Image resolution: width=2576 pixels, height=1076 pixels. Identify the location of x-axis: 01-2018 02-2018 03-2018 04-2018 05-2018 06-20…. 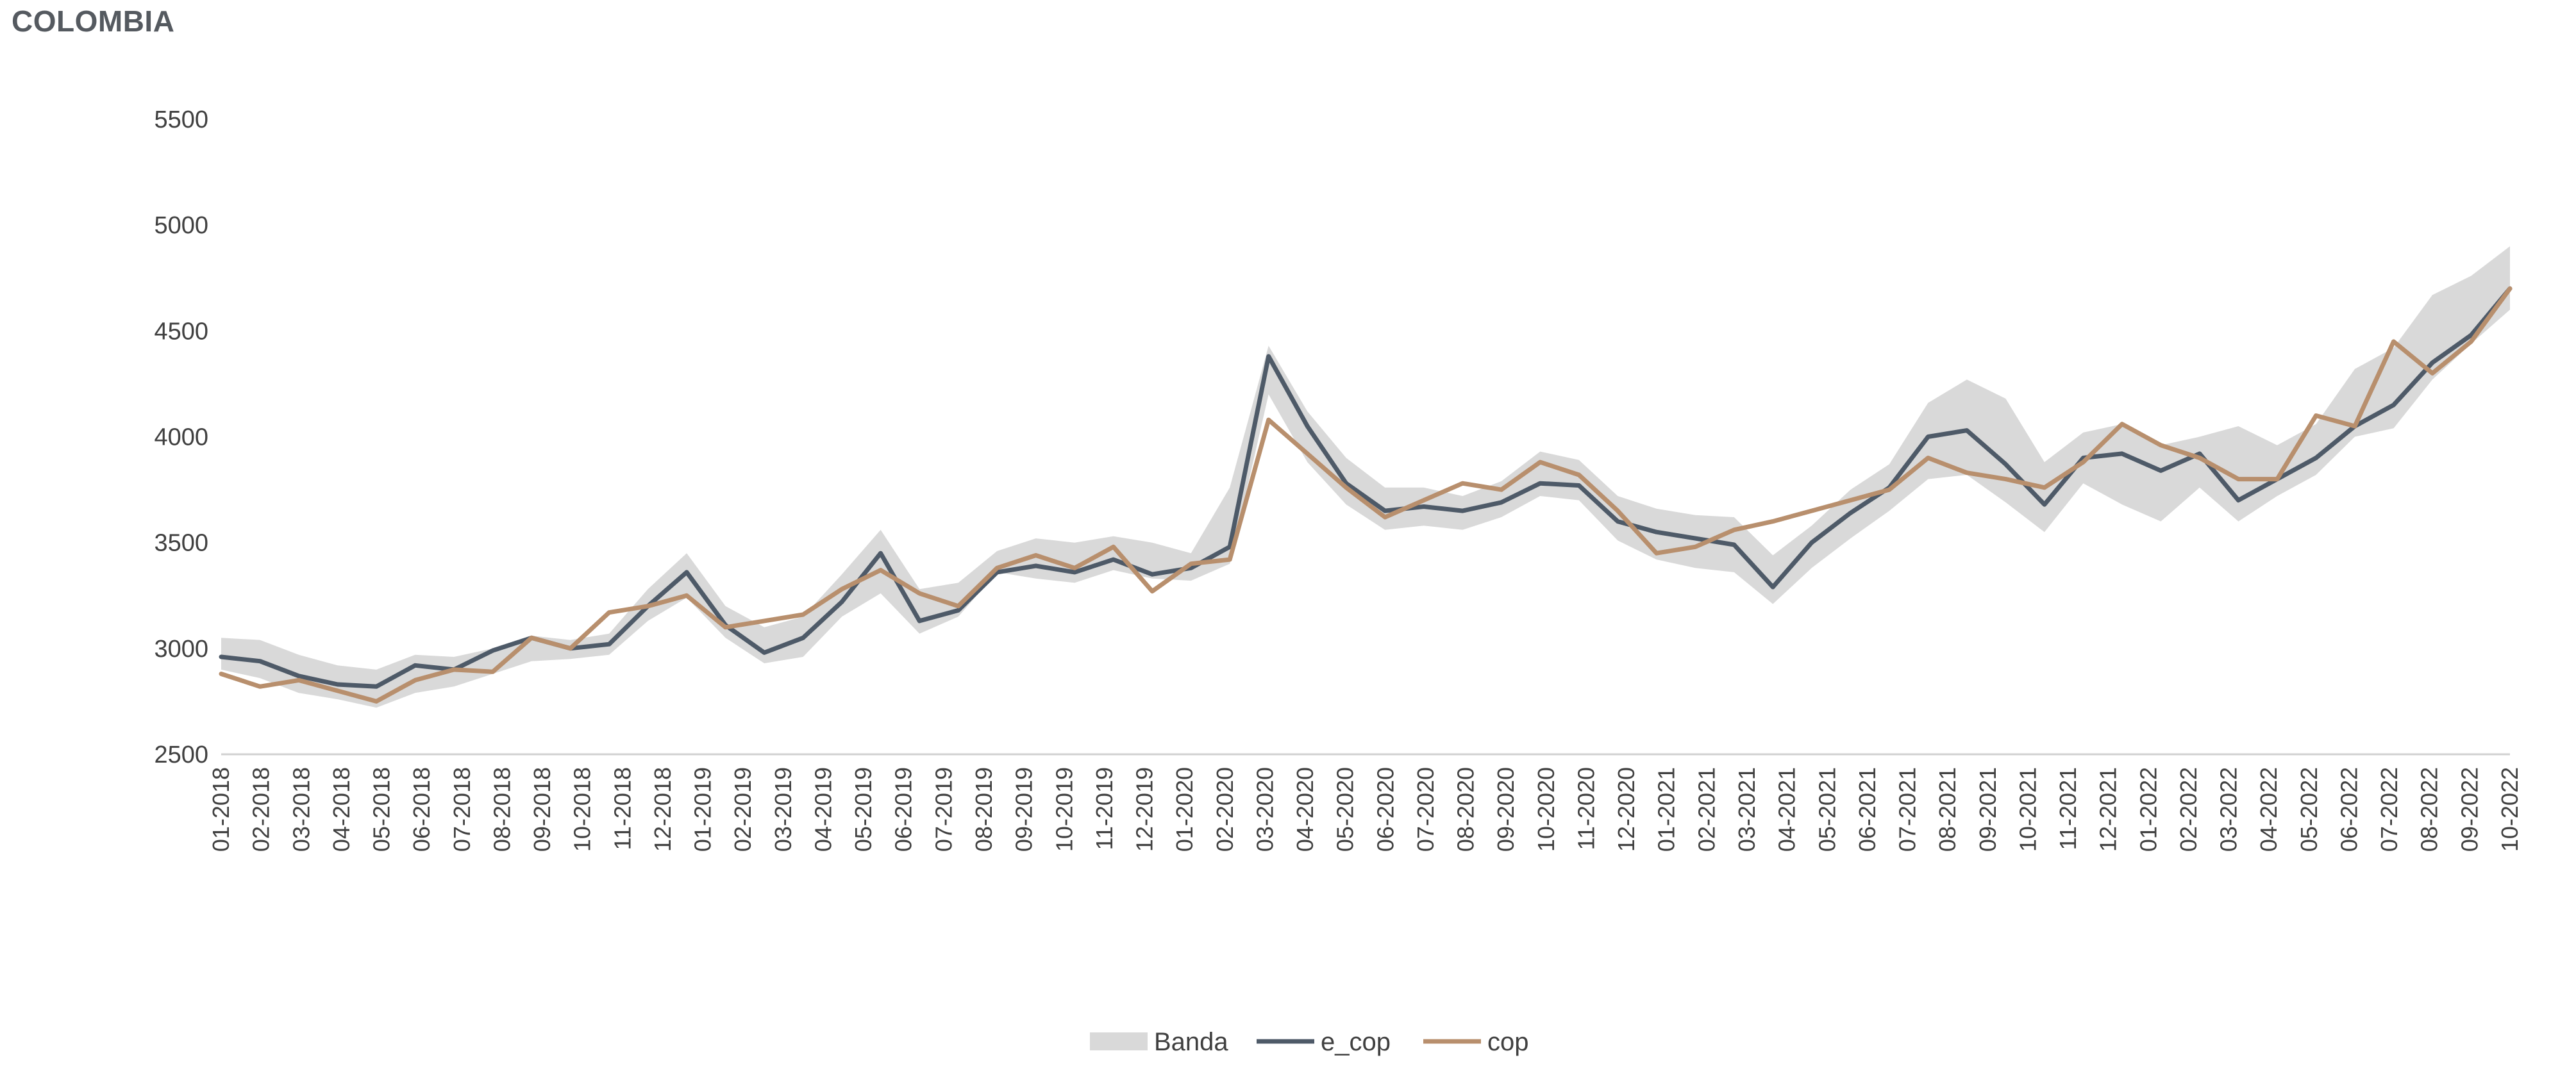
(1365, 802).